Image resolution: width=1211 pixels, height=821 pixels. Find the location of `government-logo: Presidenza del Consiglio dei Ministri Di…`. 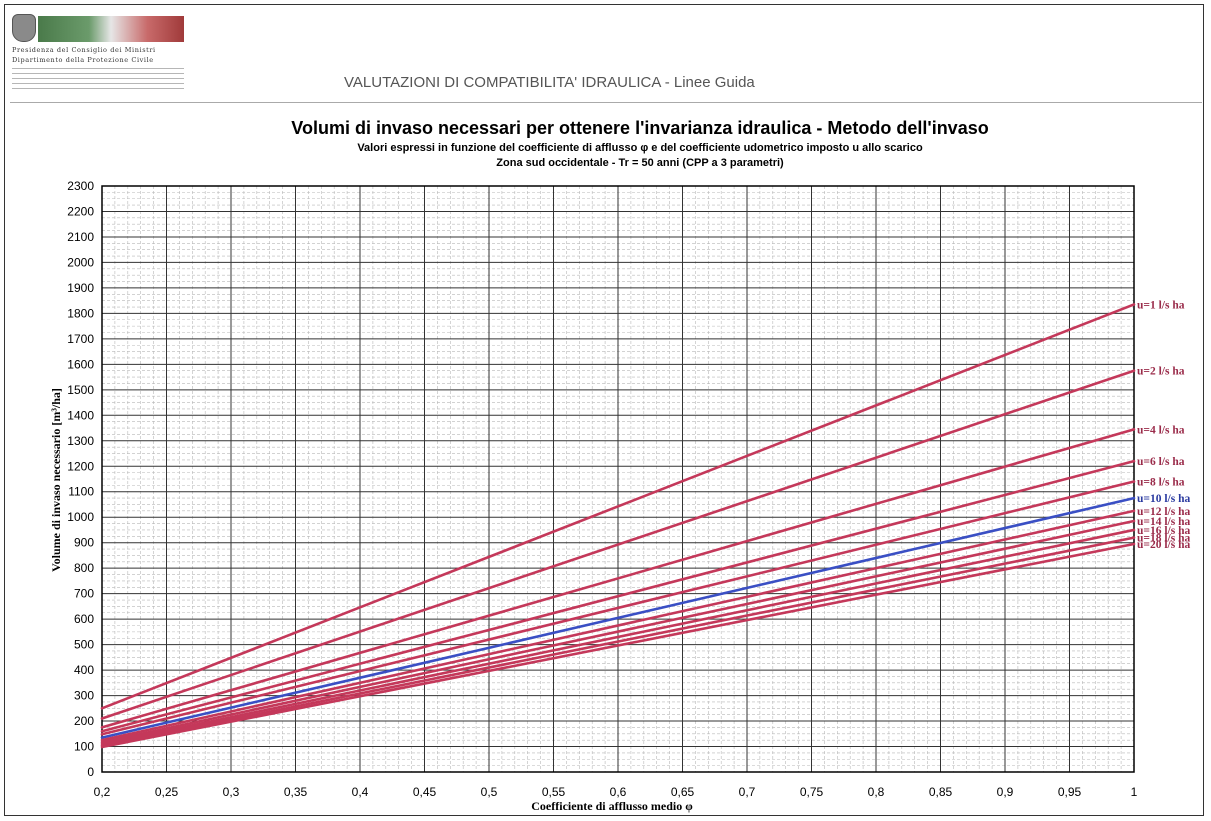

government-logo: Presidenza del Consiglio dei Ministri Di… is located at coordinates (98, 52).